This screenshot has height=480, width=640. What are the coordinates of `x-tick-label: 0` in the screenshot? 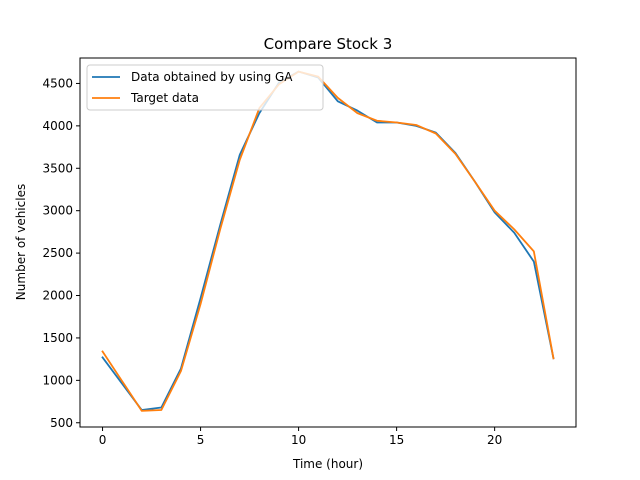 It's located at (103, 440).